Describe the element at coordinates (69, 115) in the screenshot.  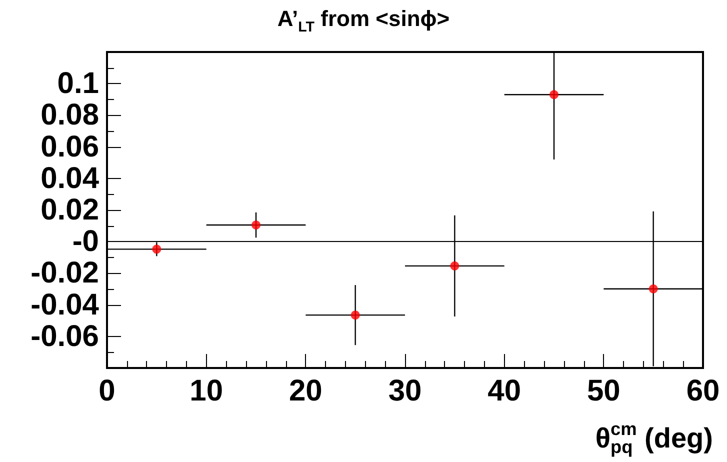
I see `y-tick-label: 0.08` at that location.